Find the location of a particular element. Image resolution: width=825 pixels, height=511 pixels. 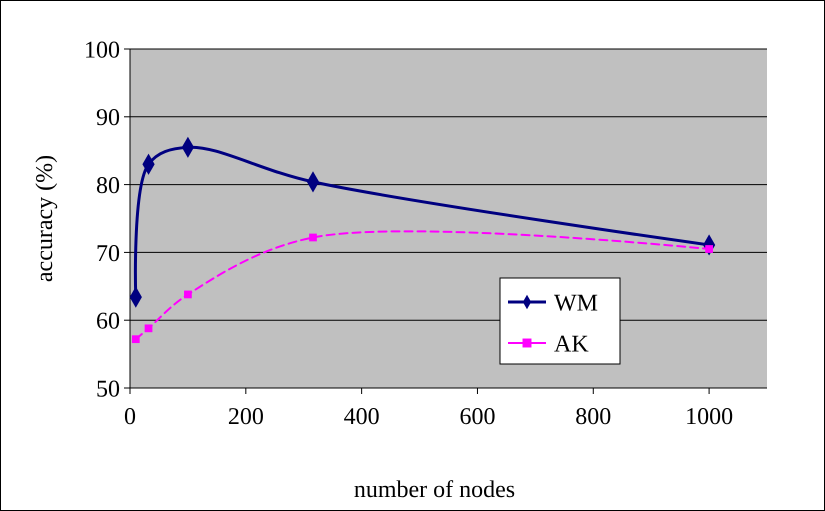

y-tick-label: 60 is located at coordinates (108, 321).